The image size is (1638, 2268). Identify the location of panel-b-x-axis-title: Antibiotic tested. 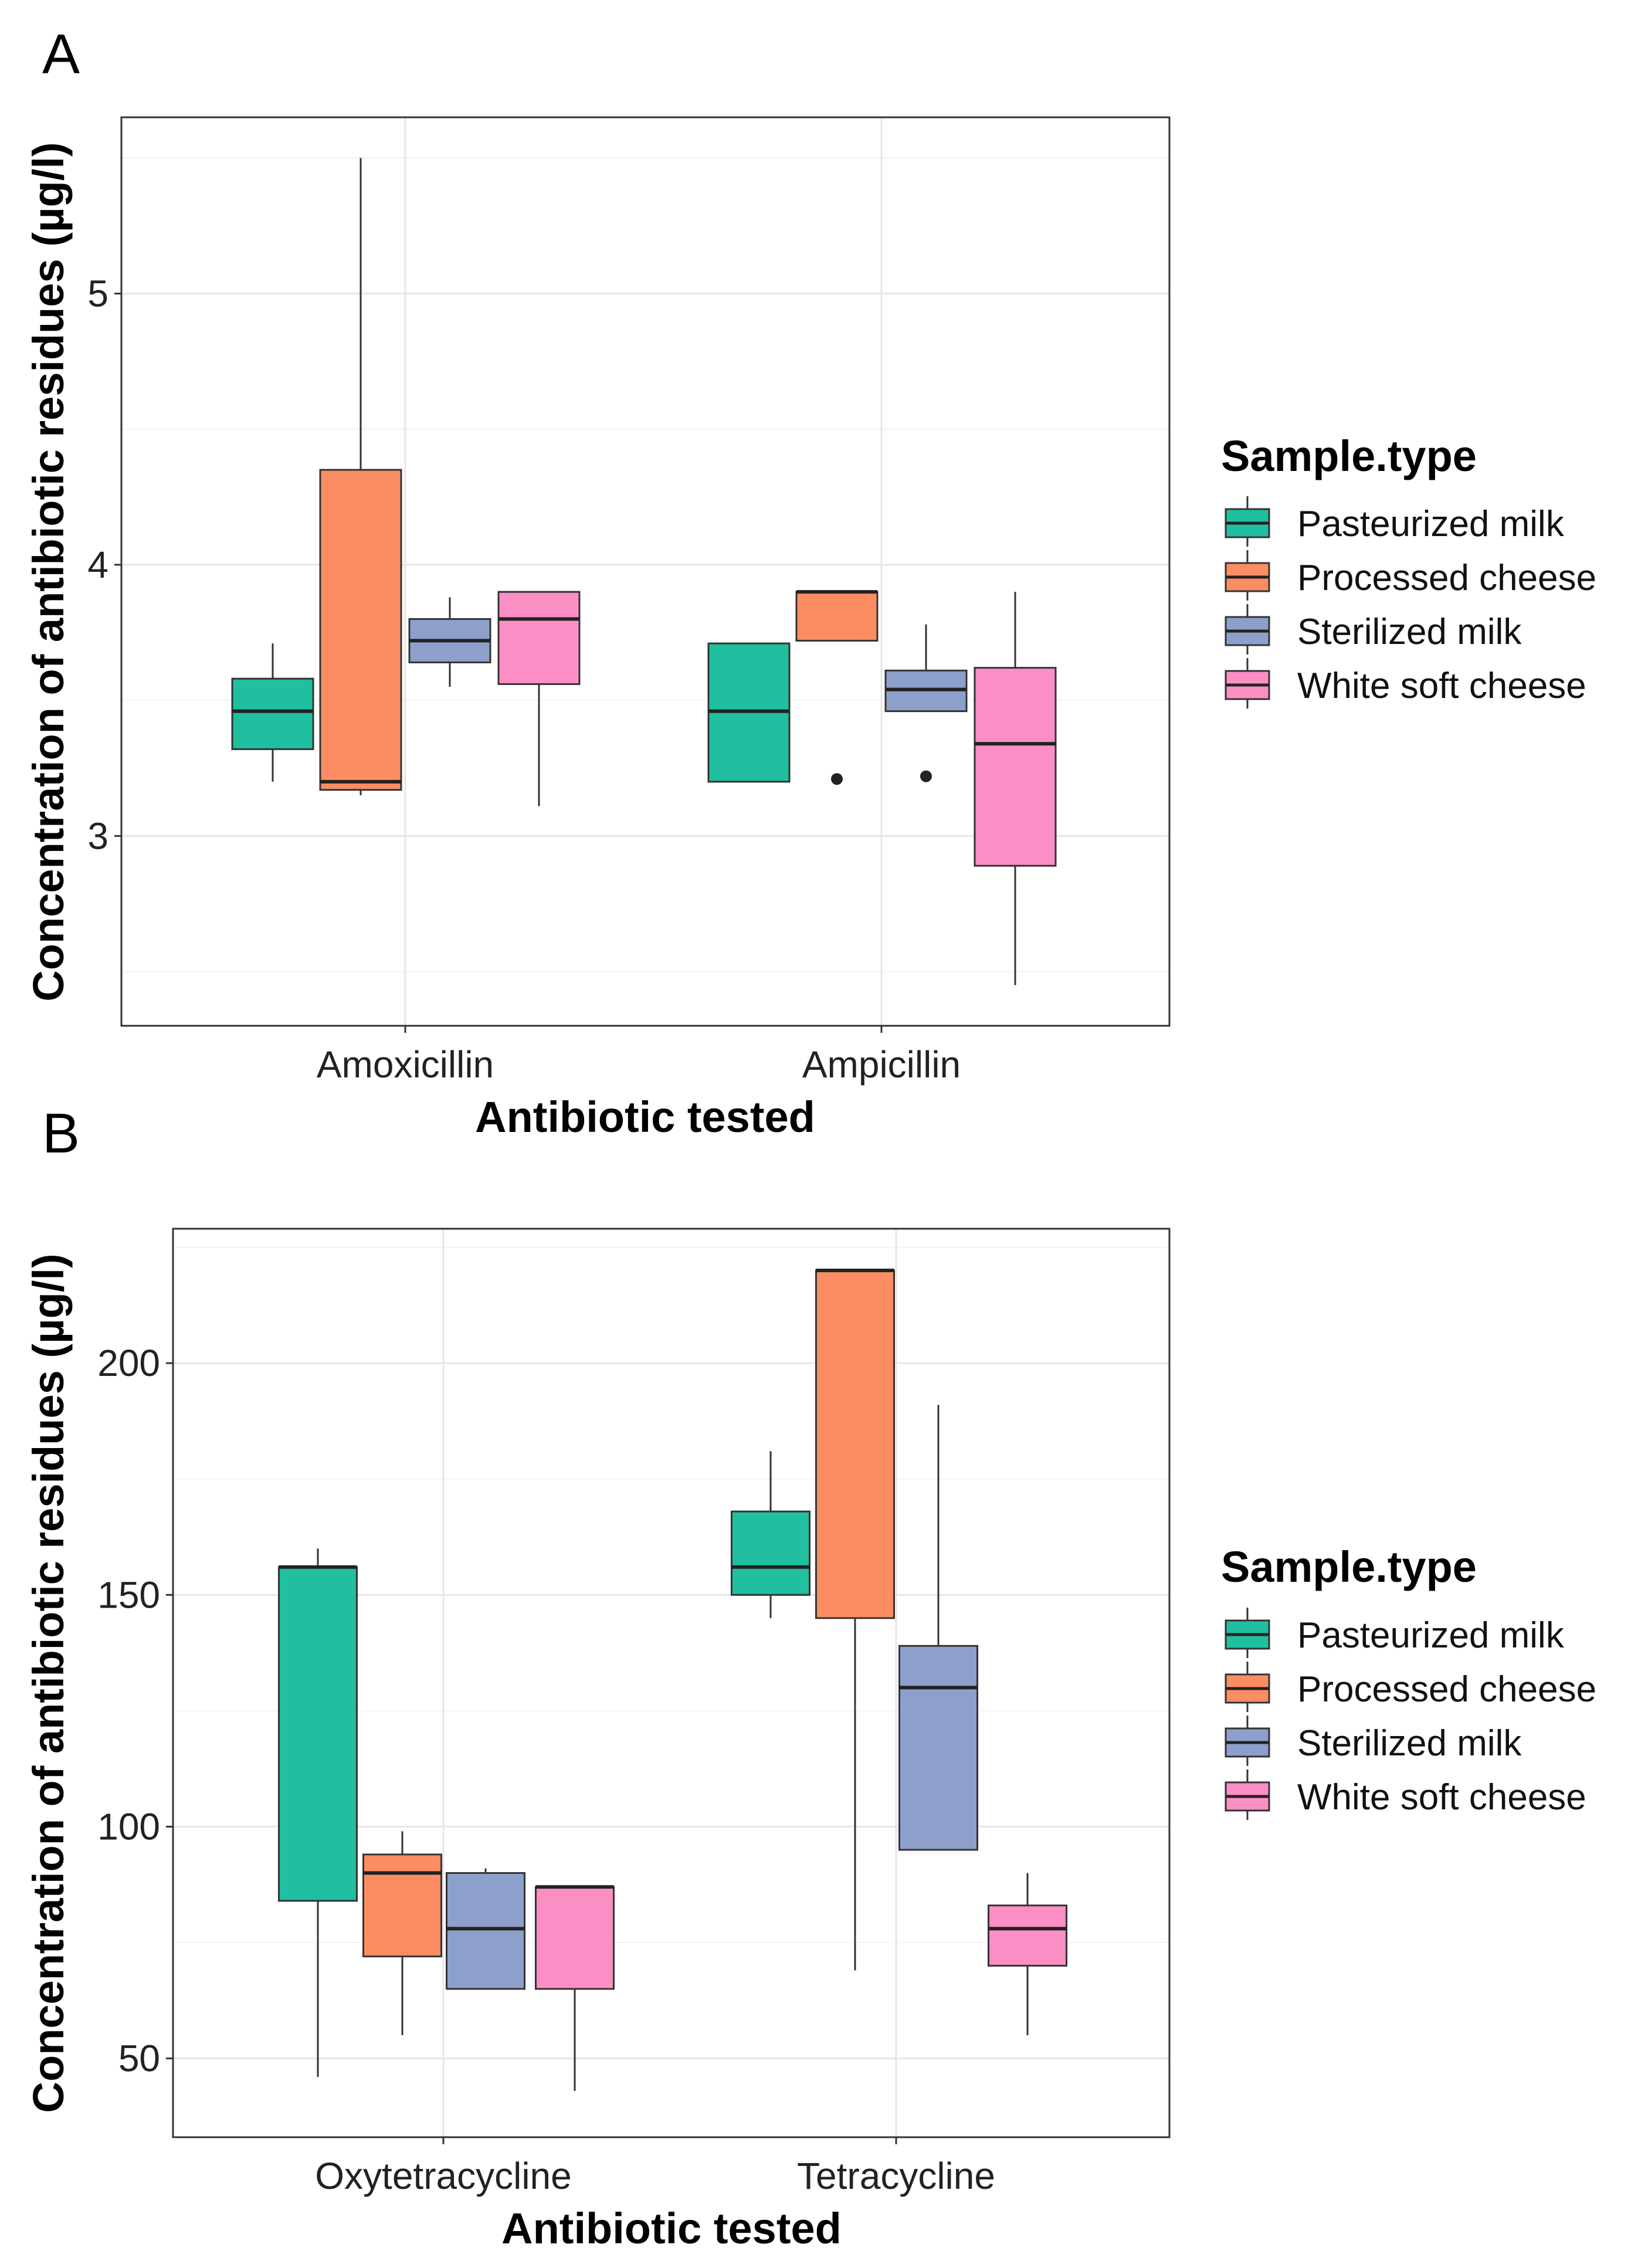
(671, 2229).